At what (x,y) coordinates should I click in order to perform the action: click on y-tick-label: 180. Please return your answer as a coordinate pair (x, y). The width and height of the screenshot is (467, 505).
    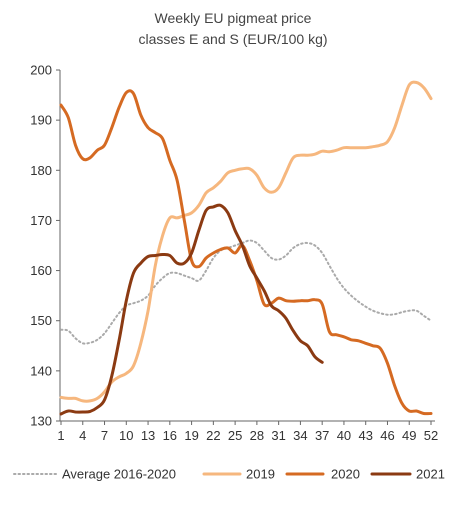
    Looking at the image, I should click on (41, 170).